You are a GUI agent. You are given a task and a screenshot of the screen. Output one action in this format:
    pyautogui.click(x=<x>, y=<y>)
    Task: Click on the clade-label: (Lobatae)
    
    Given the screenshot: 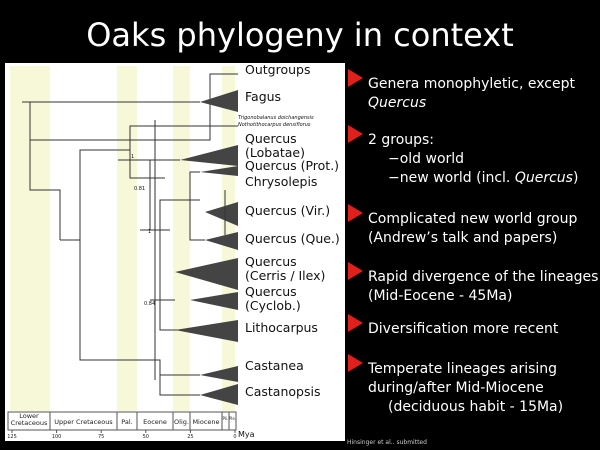 What is the action you would take?
    pyautogui.click(x=275, y=152)
    